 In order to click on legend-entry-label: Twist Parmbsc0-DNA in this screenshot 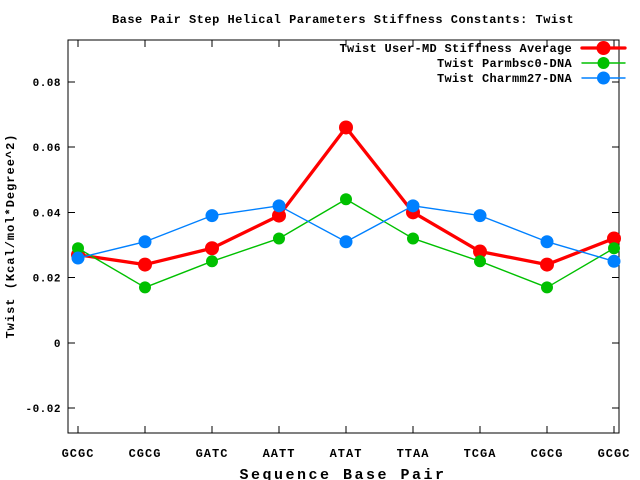, I will do `click(505, 64)`.